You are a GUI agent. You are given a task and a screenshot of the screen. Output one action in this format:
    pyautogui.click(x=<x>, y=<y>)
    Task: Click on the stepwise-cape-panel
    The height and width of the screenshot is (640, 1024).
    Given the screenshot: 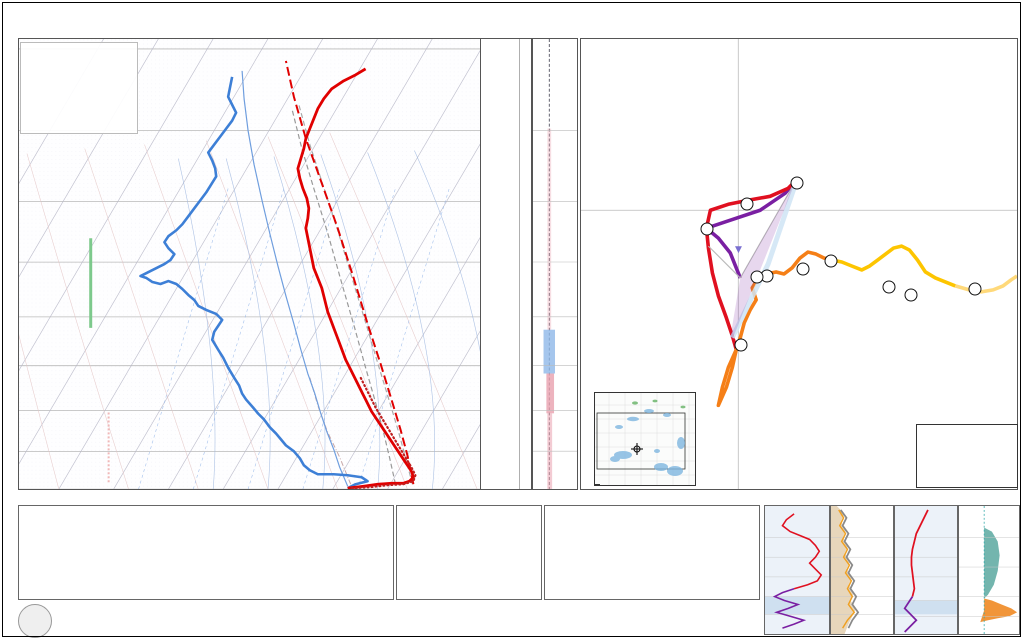 What is the action you would take?
    pyautogui.click(x=989, y=570)
    